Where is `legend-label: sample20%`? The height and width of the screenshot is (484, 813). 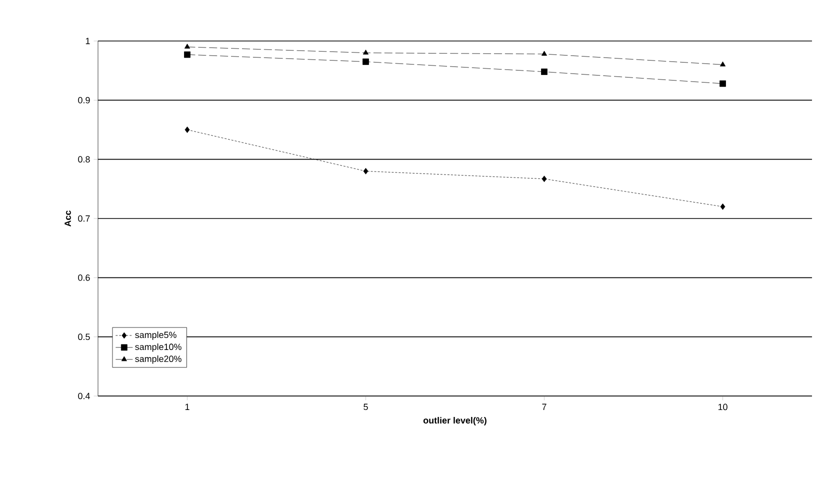
legend-label: sample20% is located at coordinates (158, 359).